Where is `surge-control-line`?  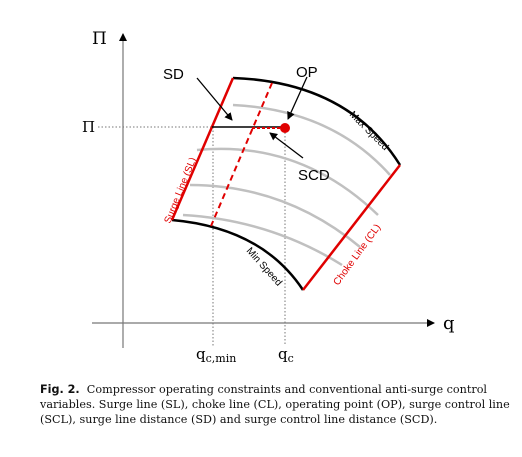 surge-control-line is located at coordinates (241, 154).